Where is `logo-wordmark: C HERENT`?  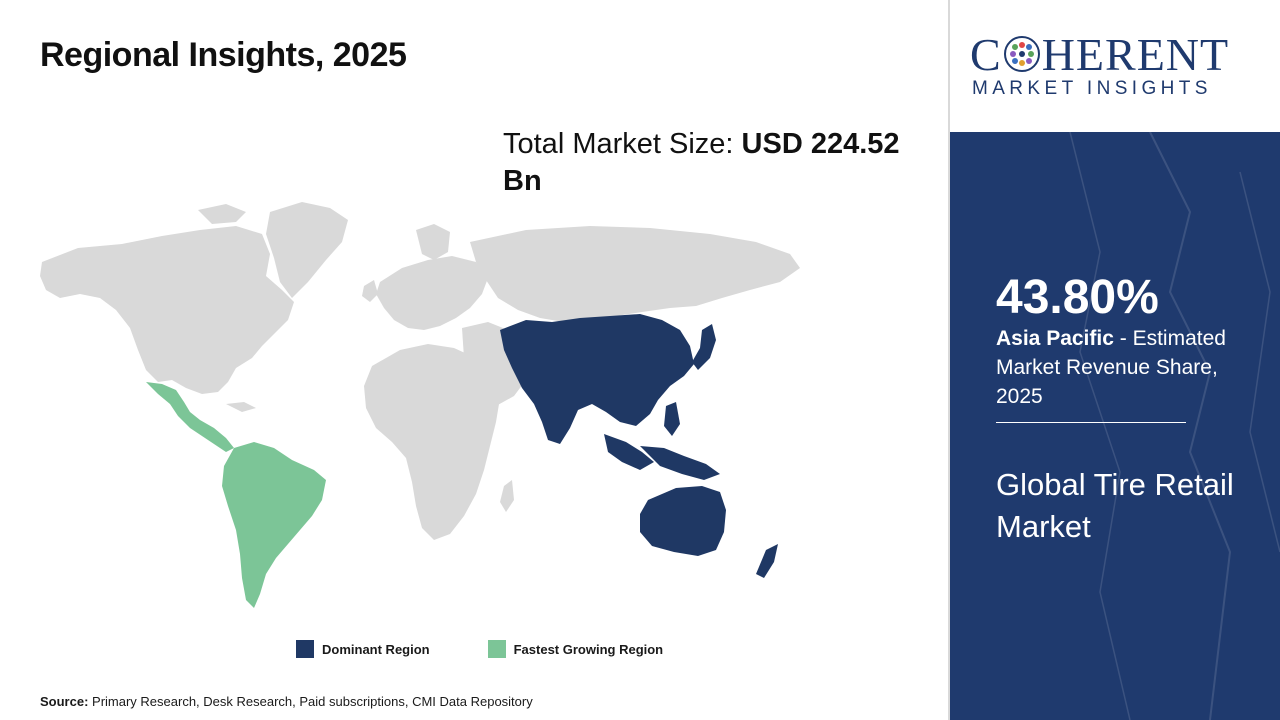
logo-wordmark: C HERENT is located at coordinates (1099, 54).